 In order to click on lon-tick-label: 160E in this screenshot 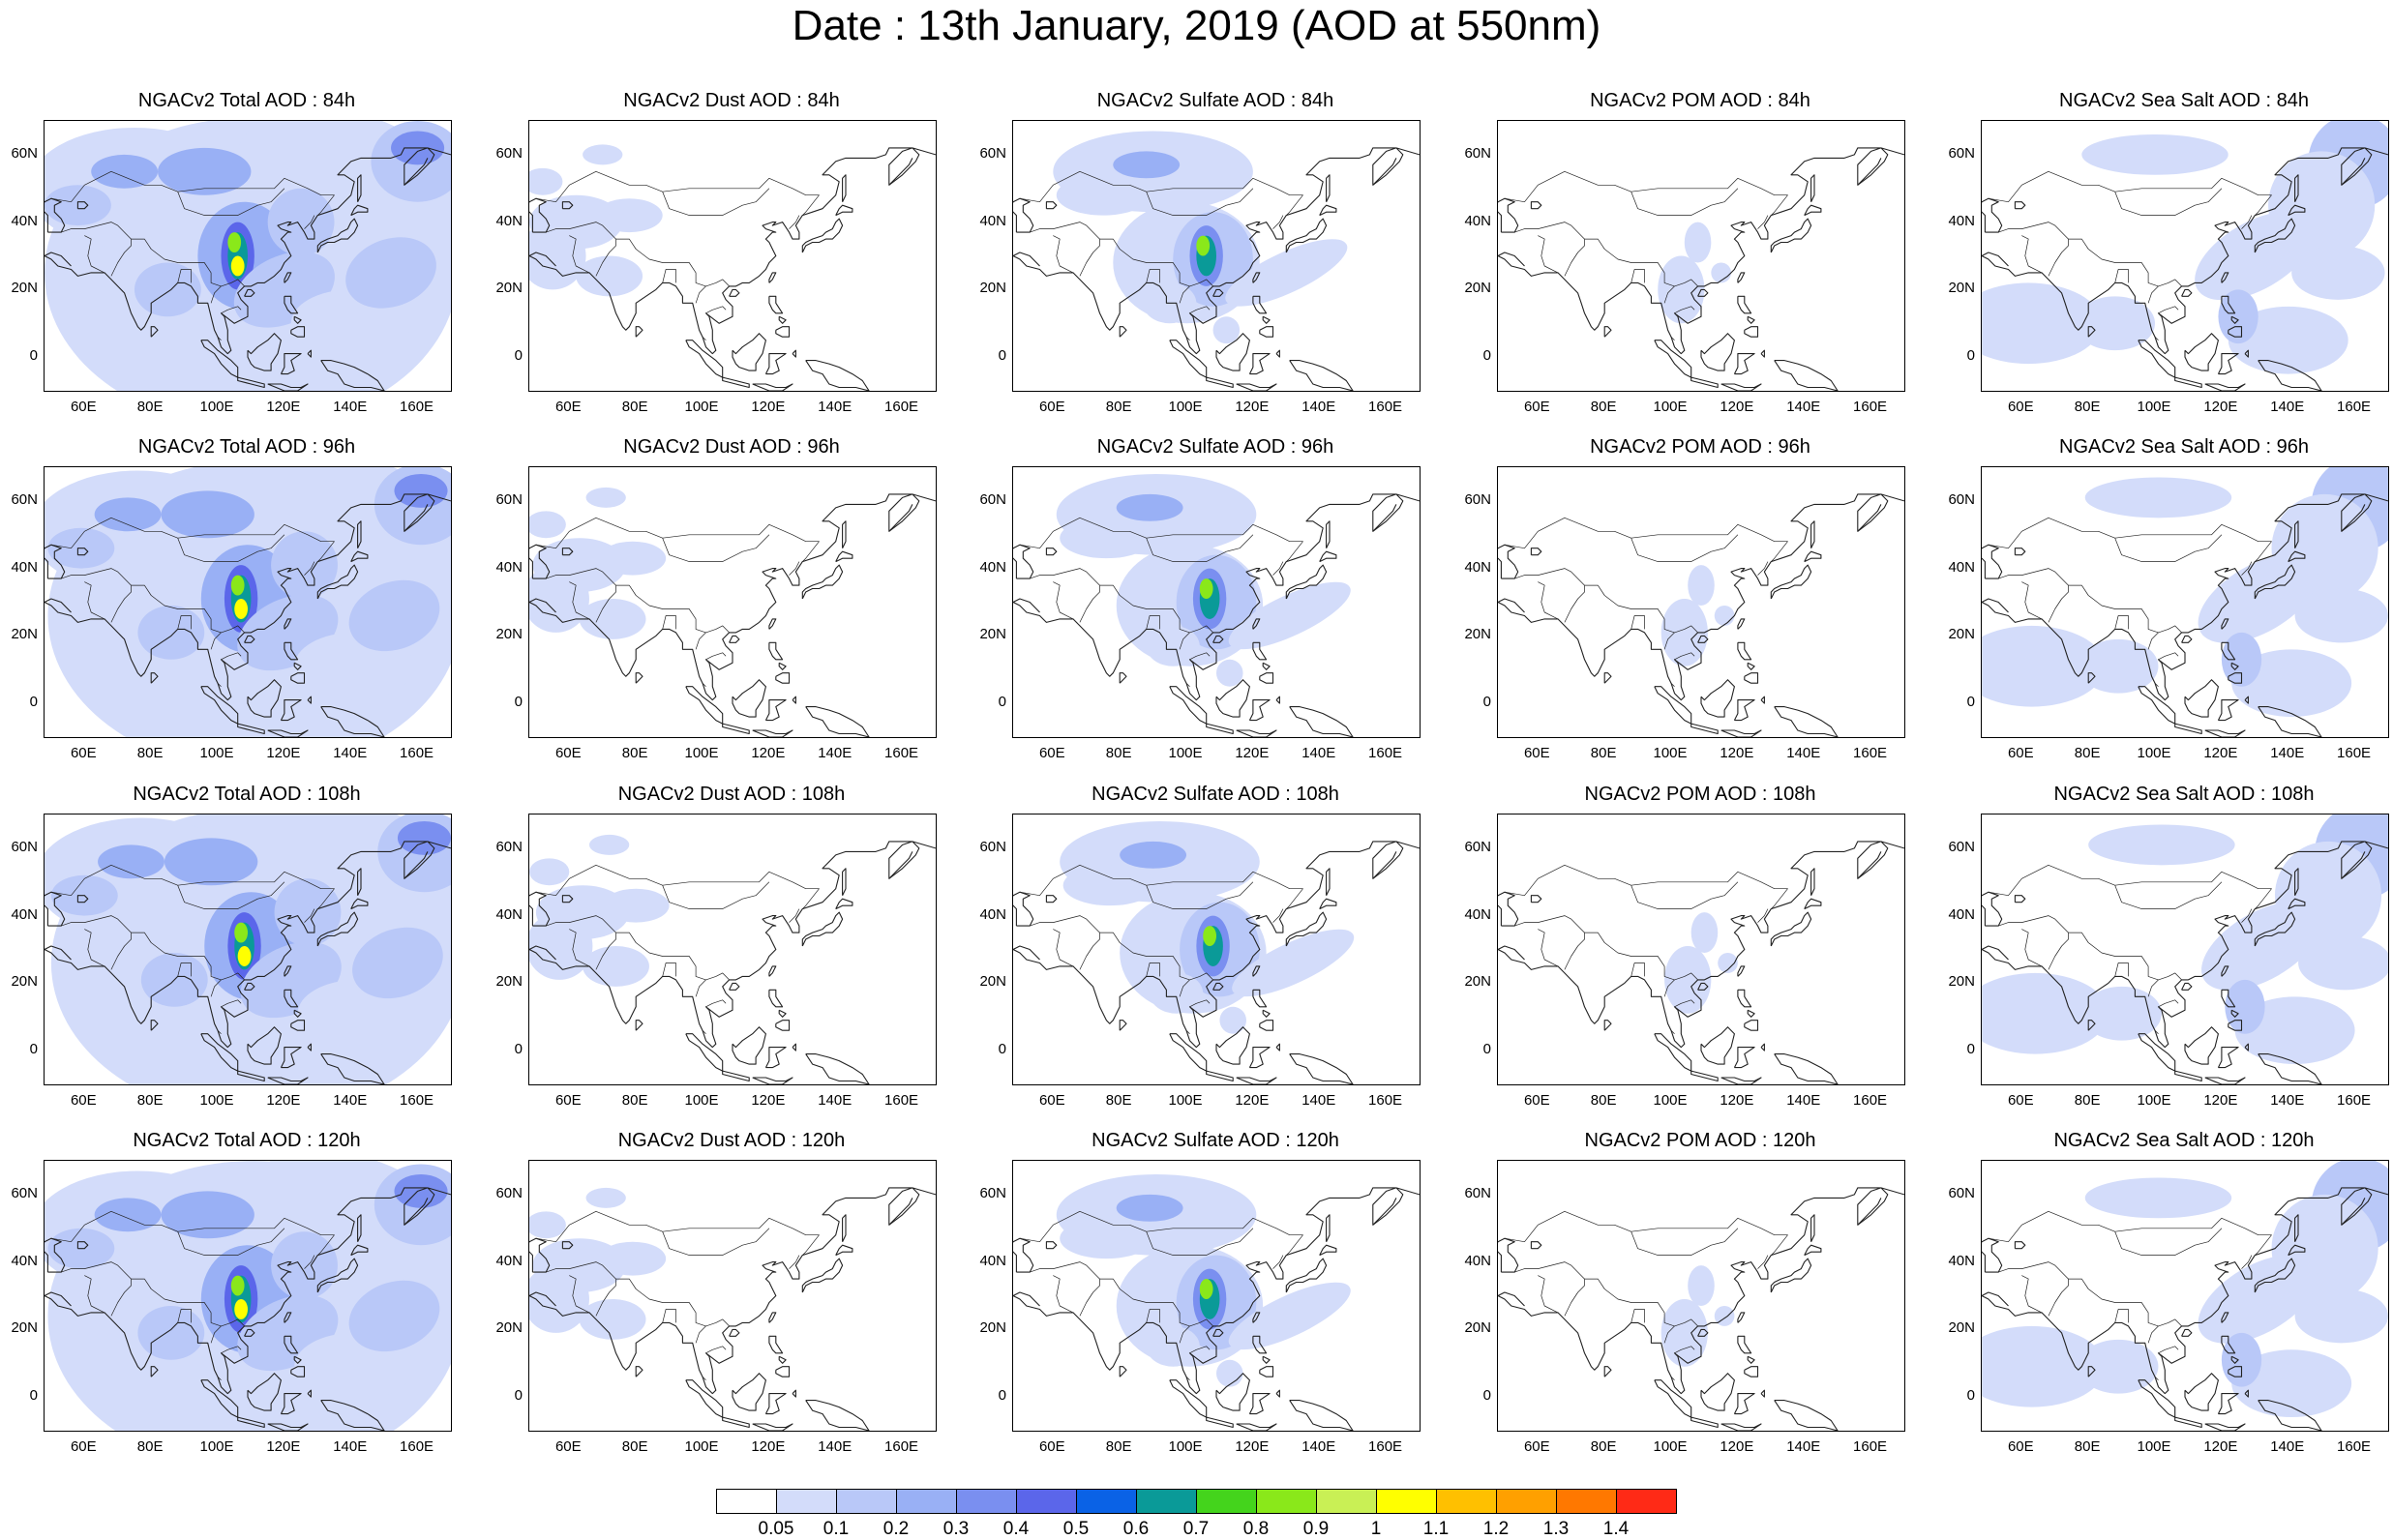, I will do `click(901, 407)`.